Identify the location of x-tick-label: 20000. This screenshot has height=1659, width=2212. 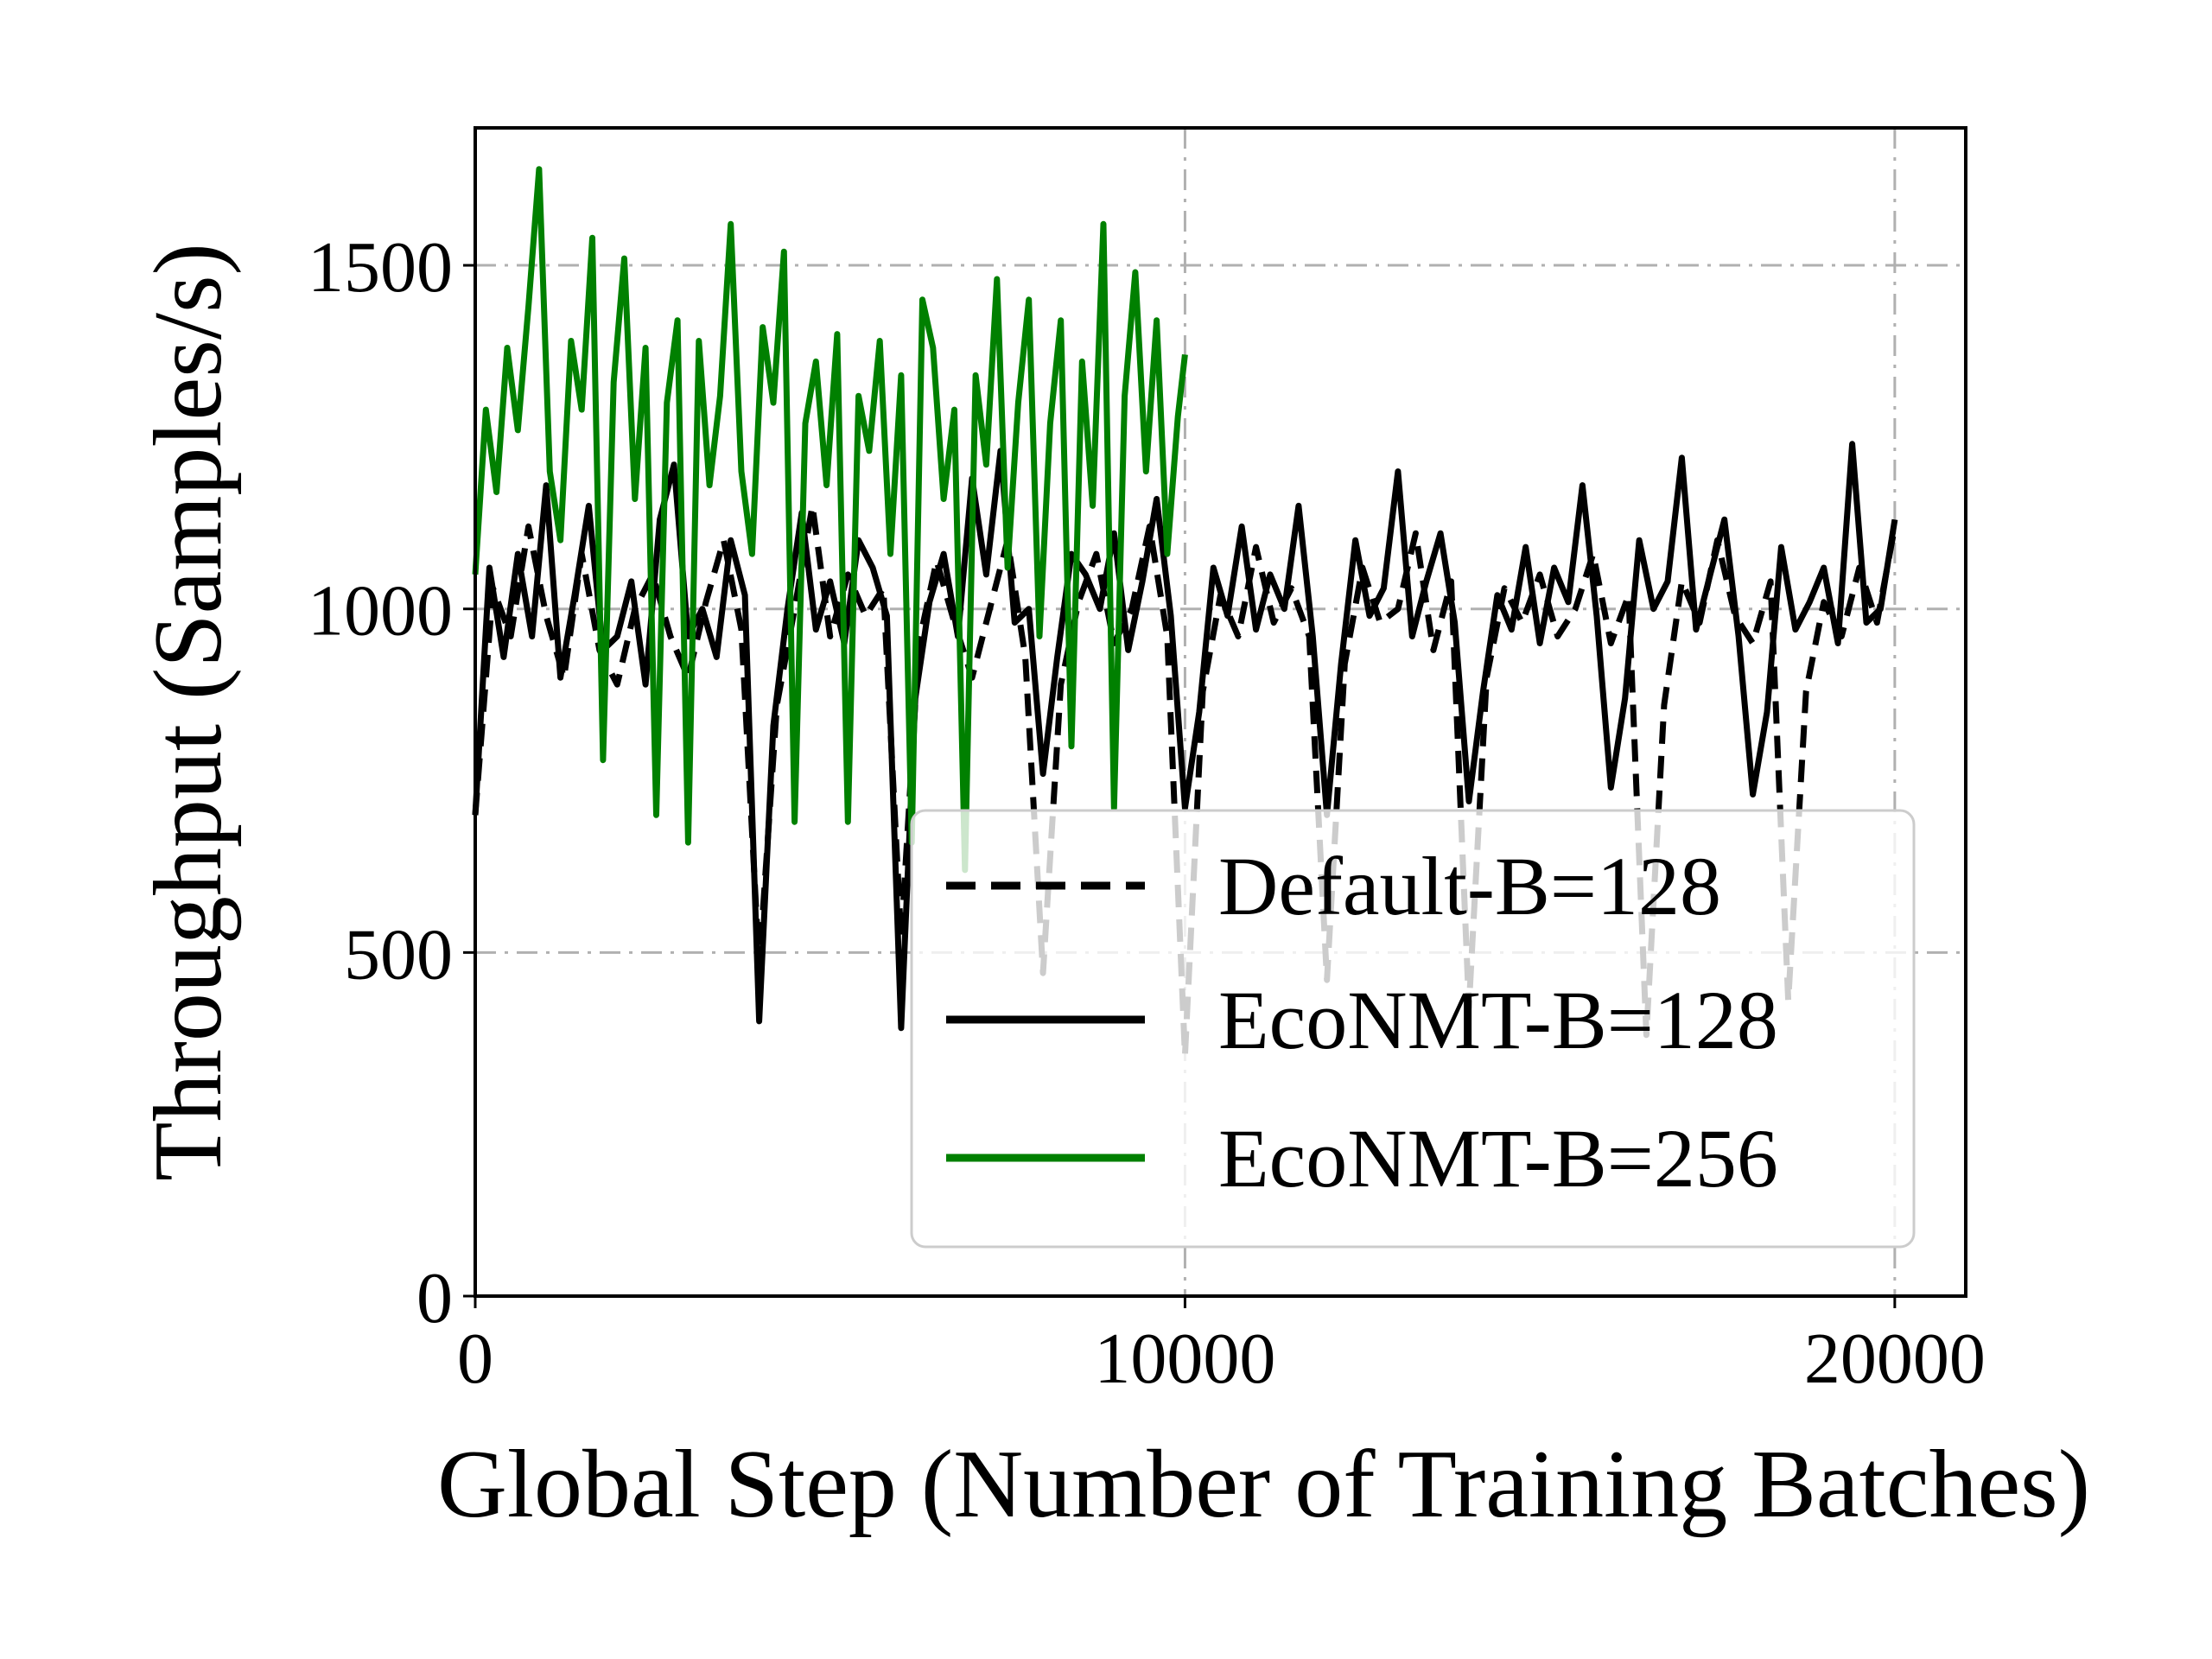
(1895, 1359).